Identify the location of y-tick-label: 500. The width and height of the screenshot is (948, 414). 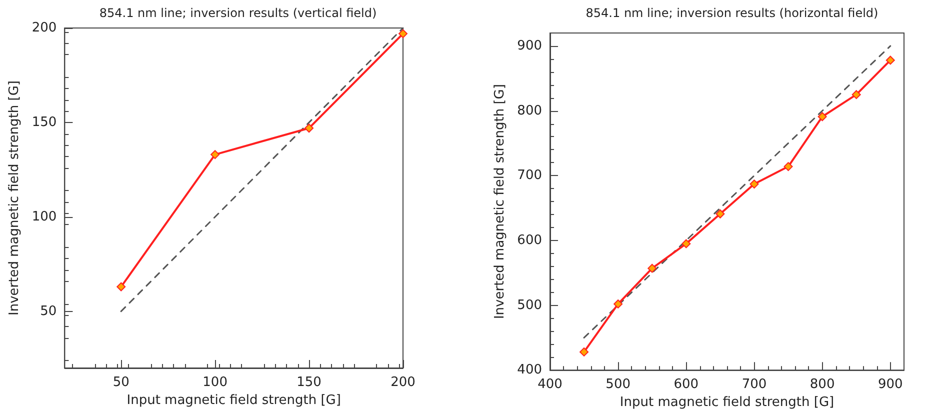
(529, 305).